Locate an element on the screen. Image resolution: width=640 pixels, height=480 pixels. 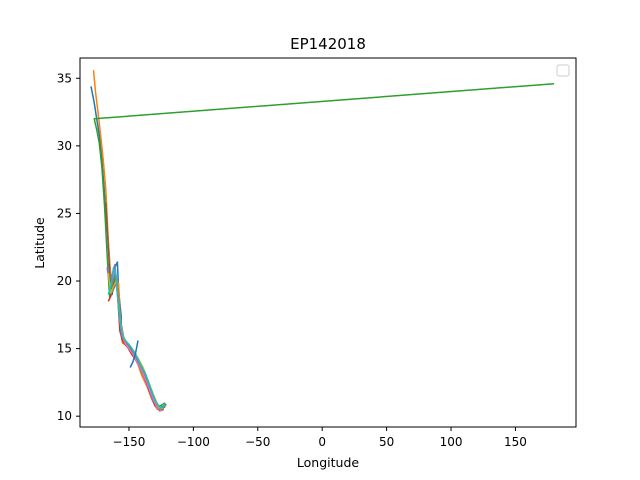
x-tick-label: −100 is located at coordinates (193, 442).